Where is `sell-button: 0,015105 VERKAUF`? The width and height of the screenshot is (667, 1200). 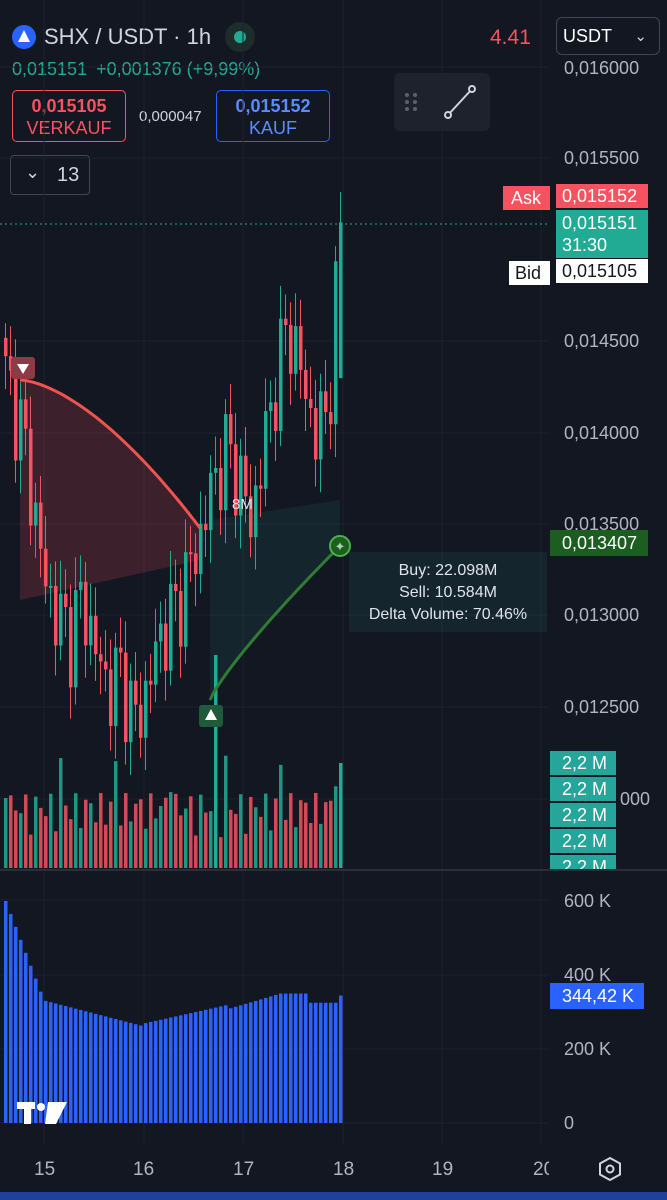 sell-button: 0,015105 VERKAUF is located at coordinates (69, 116).